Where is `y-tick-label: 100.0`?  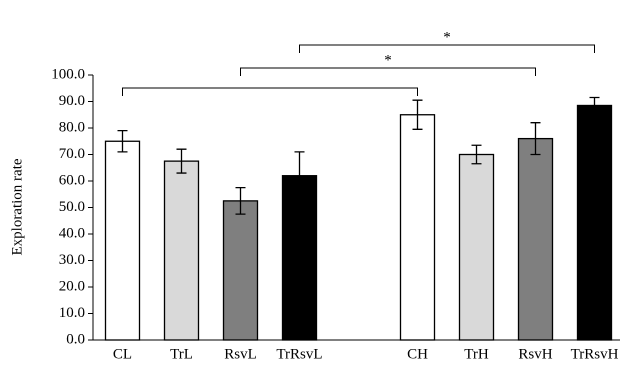
y-tick-label: 100.0 is located at coordinates (68, 74).